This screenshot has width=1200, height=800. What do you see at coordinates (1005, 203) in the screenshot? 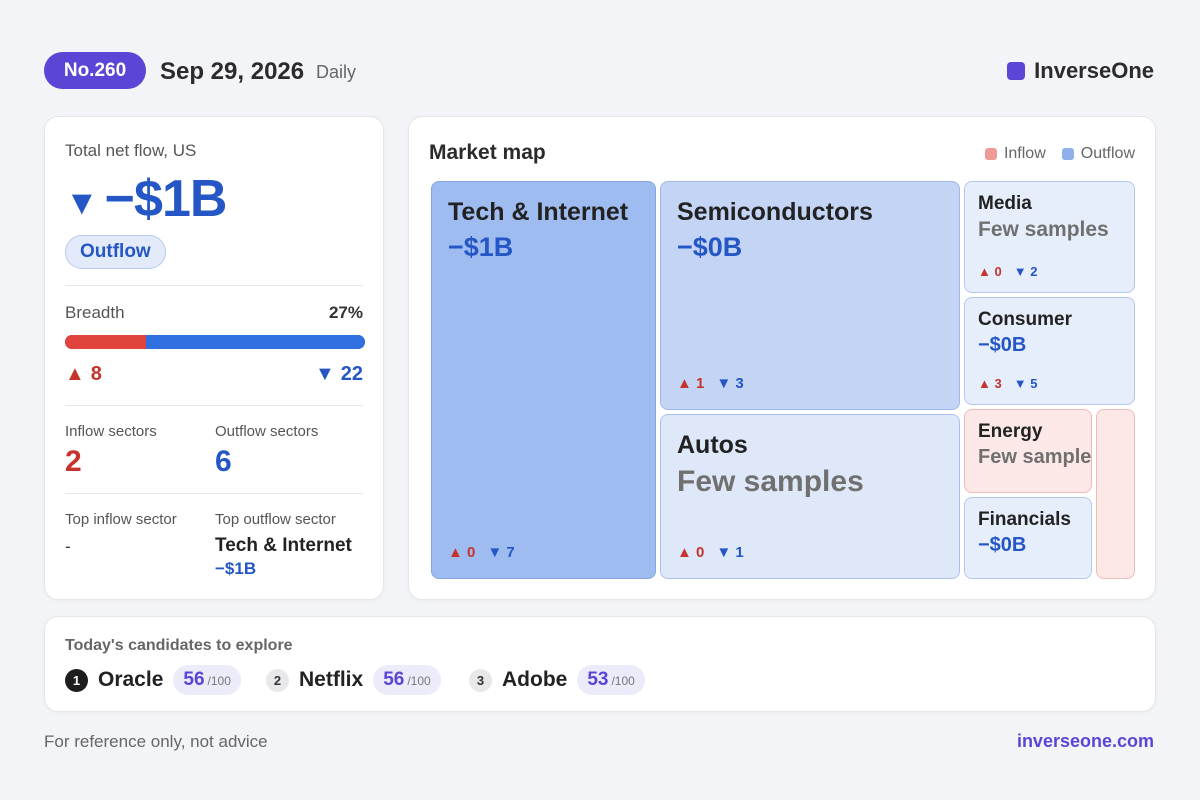
I see `sector-name: Media` at bounding box center [1005, 203].